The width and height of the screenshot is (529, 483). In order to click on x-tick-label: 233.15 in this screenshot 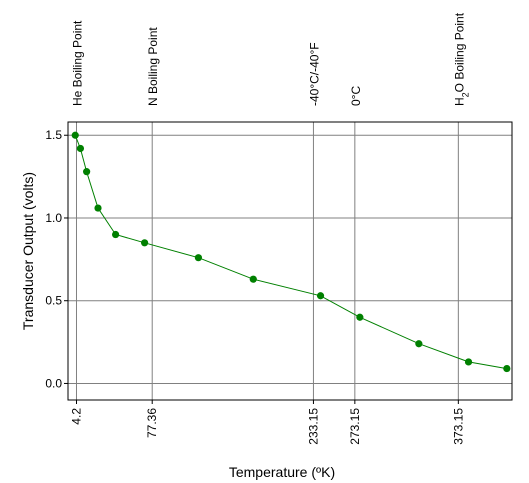, I will do `click(313, 426)`.